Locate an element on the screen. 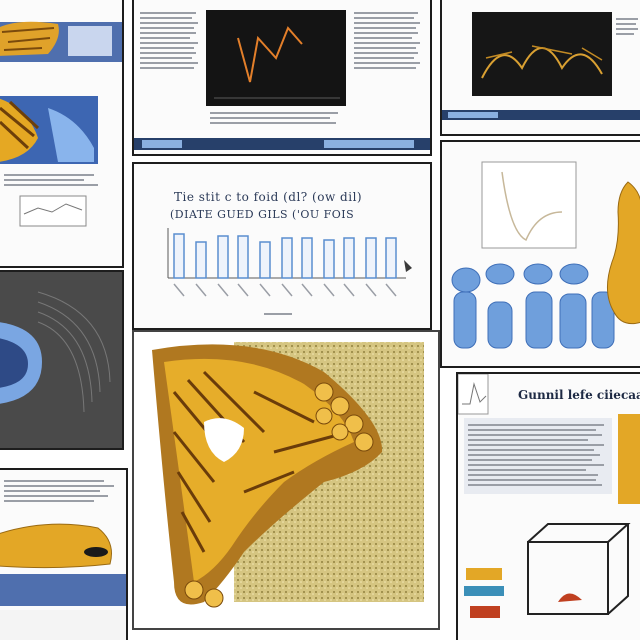 This screenshot has width=640, height=640. panel-top-right is located at coordinates (540, 68).